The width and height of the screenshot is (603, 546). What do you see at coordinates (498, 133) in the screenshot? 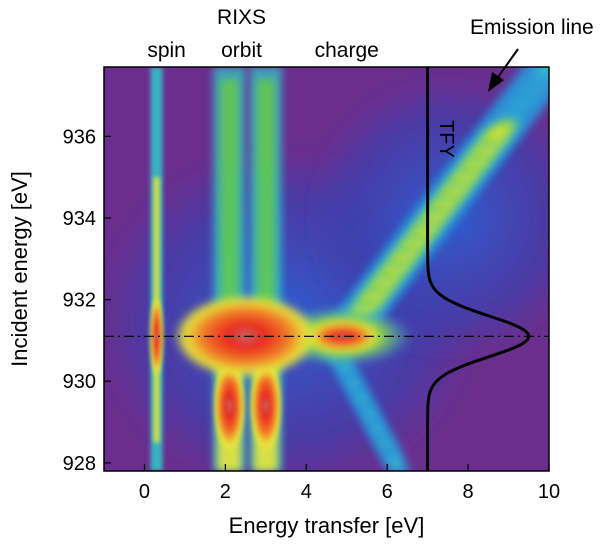
I see `emission-band-core` at bounding box center [498, 133].